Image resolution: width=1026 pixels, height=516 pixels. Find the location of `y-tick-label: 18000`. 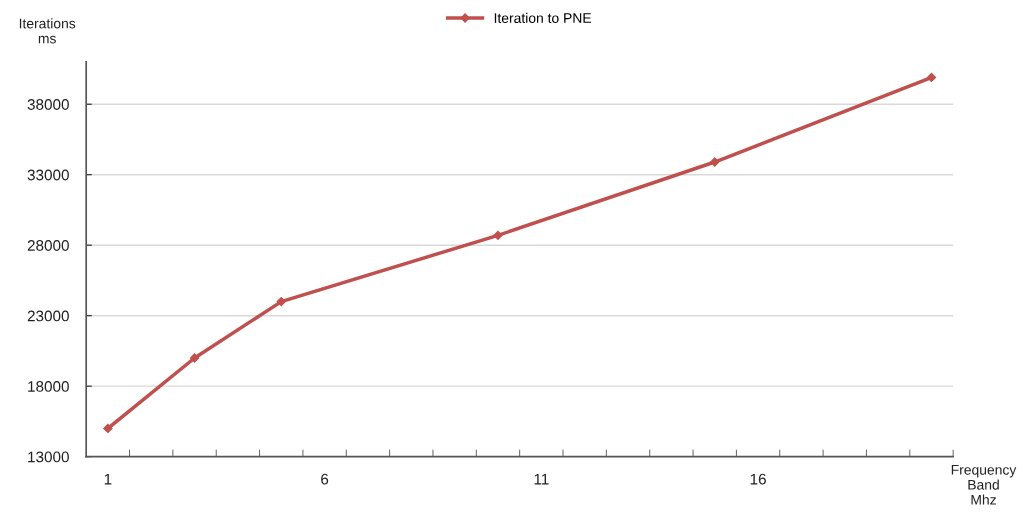

y-tick-label: 18000 is located at coordinates (48, 386).